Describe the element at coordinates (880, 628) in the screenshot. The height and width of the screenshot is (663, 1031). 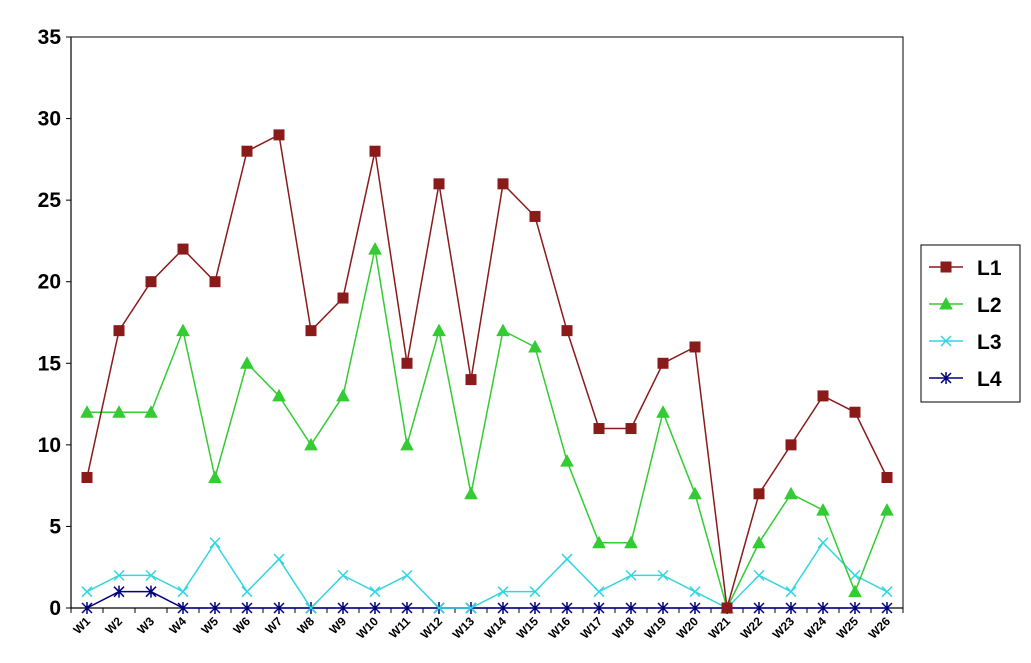
I see `x-tick-label: W26` at that location.